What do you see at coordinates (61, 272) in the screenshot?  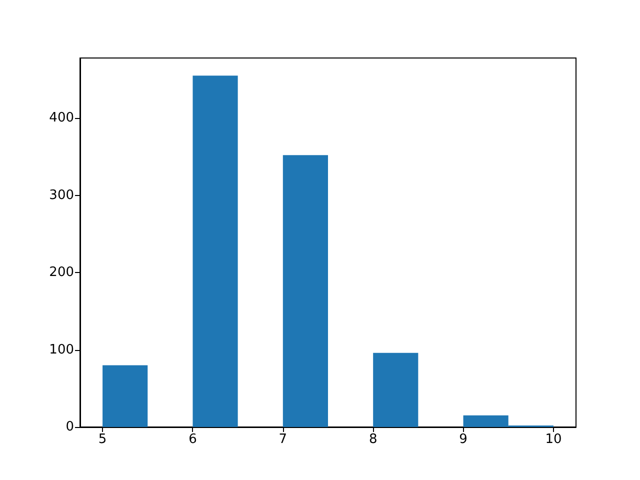 I see `y-tick-label: 200` at bounding box center [61, 272].